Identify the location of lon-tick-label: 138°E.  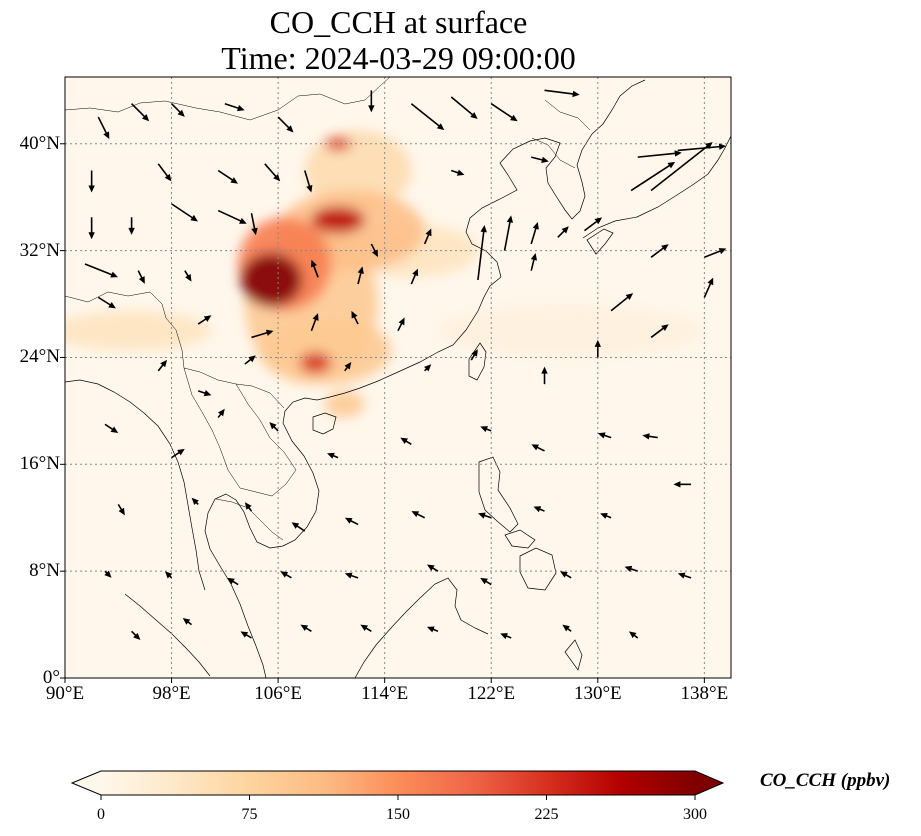
(704, 693).